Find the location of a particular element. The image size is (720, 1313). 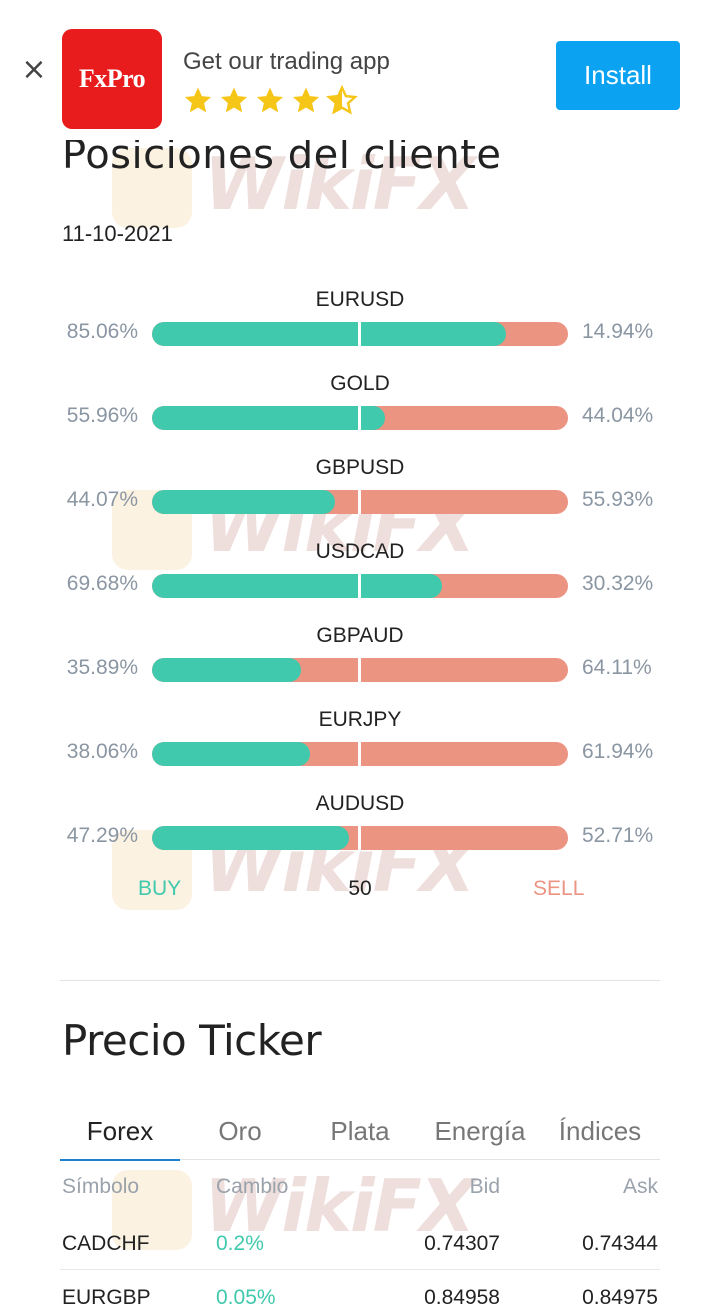

sell-percent: 52.71% is located at coordinates (618, 835).